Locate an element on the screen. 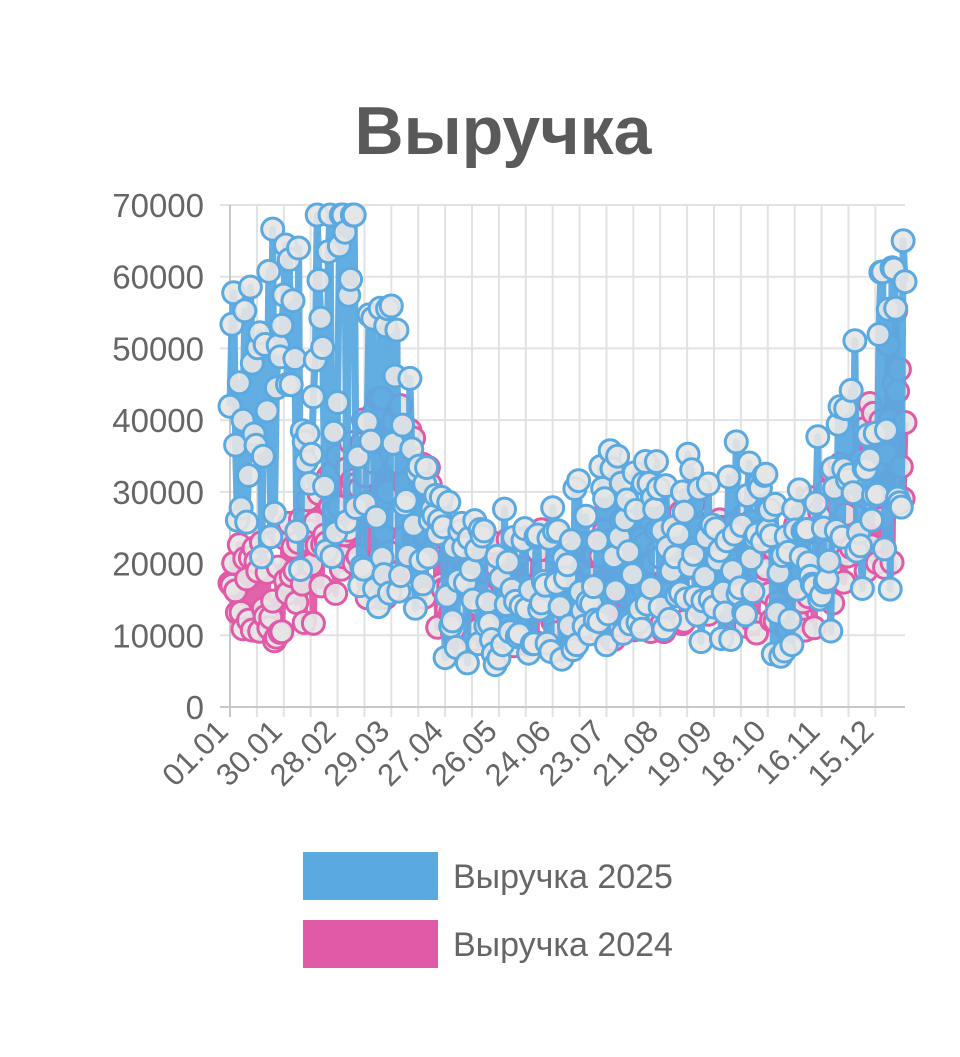 This screenshot has height=1057, width=960. legend-label: Выручка 2024 is located at coordinates (563, 945).